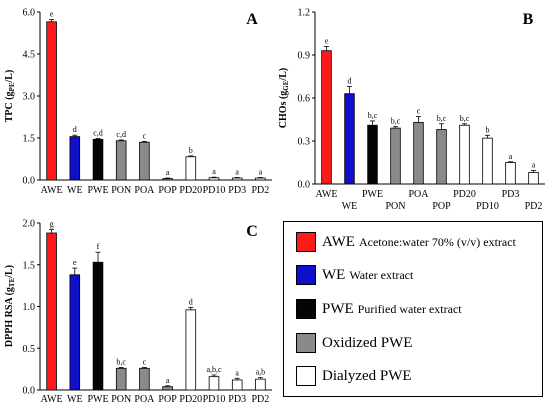 The image size is (550, 408). I want to click on legend-entry-pwe: PWE Purified water extract, so click(379, 309).